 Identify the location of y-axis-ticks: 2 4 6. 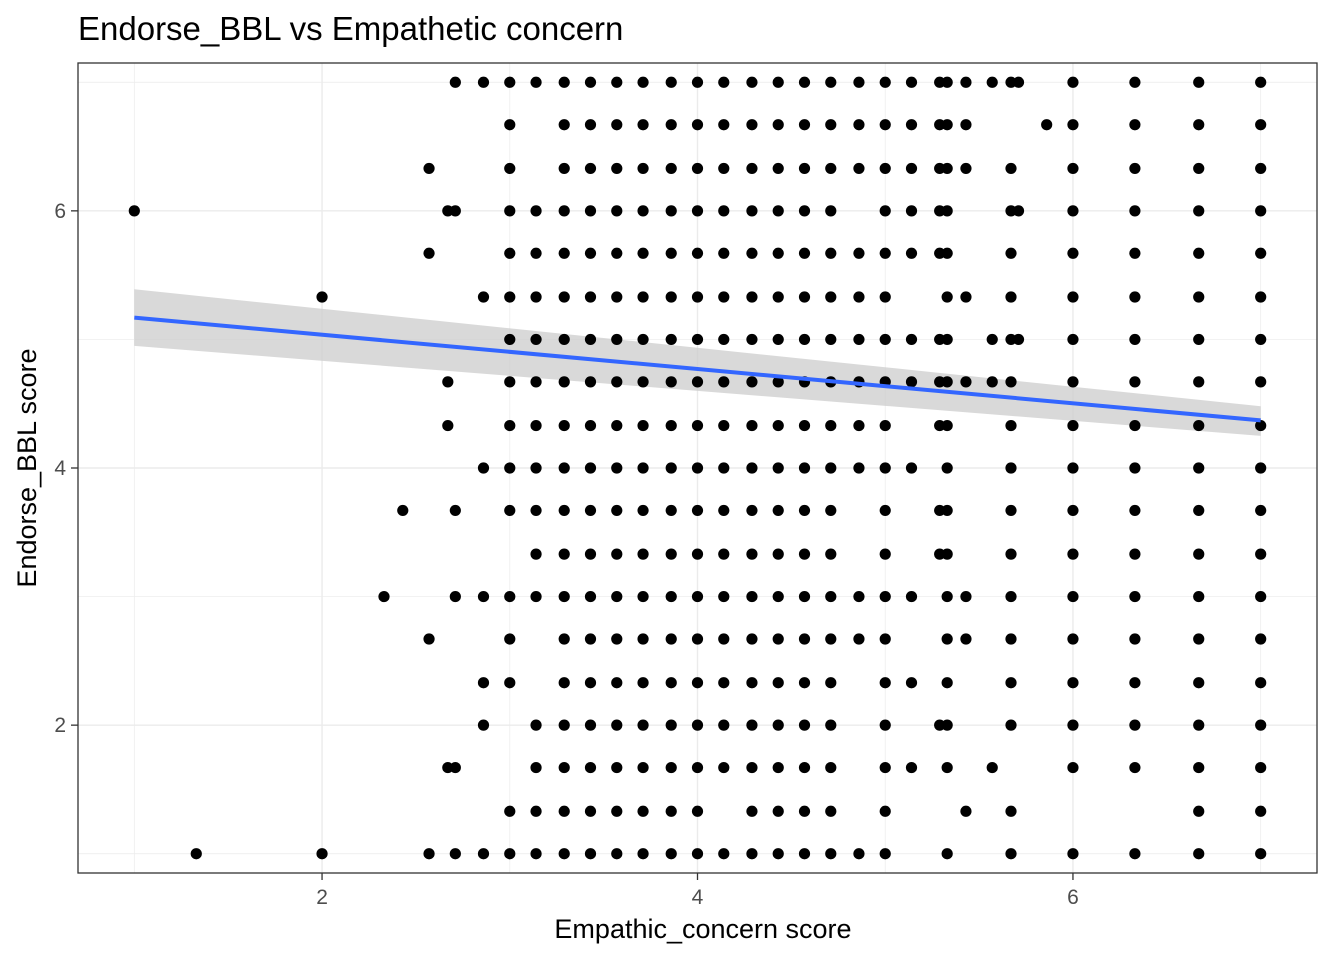
(66, 468).